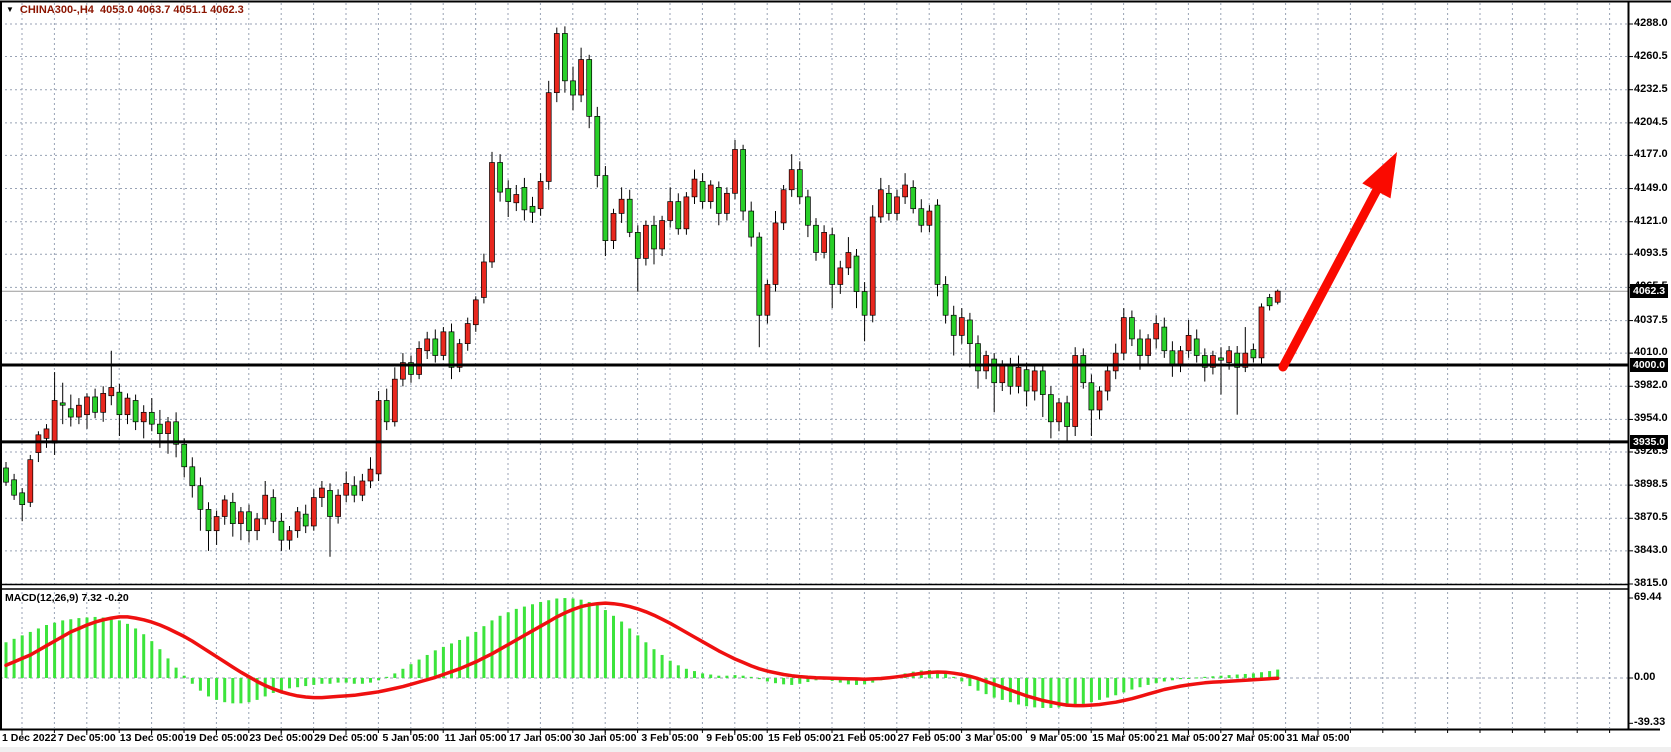 The width and height of the screenshot is (1671, 752). What do you see at coordinates (1649, 291) in the screenshot?
I see `current-price-badge: 4062.3` at bounding box center [1649, 291].